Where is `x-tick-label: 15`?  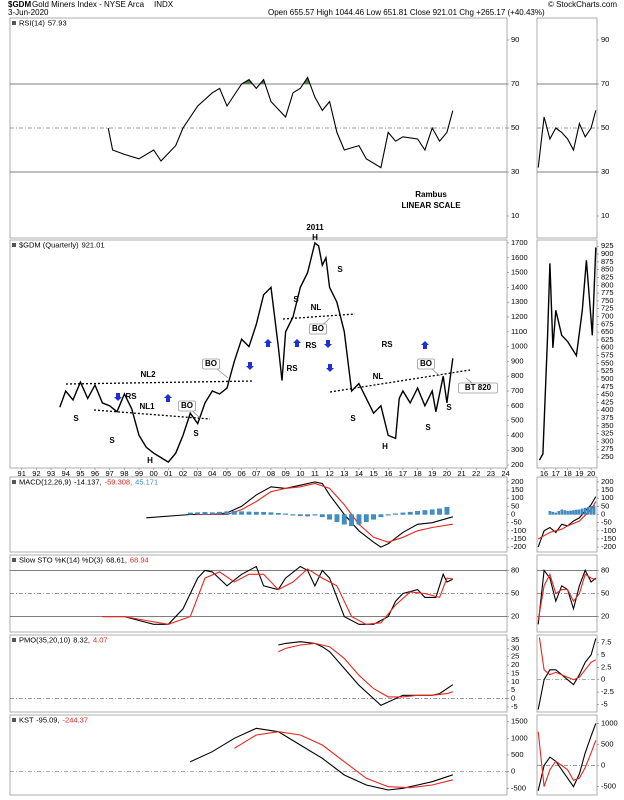 x-tick-label: 15 is located at coordinates (373, 473).